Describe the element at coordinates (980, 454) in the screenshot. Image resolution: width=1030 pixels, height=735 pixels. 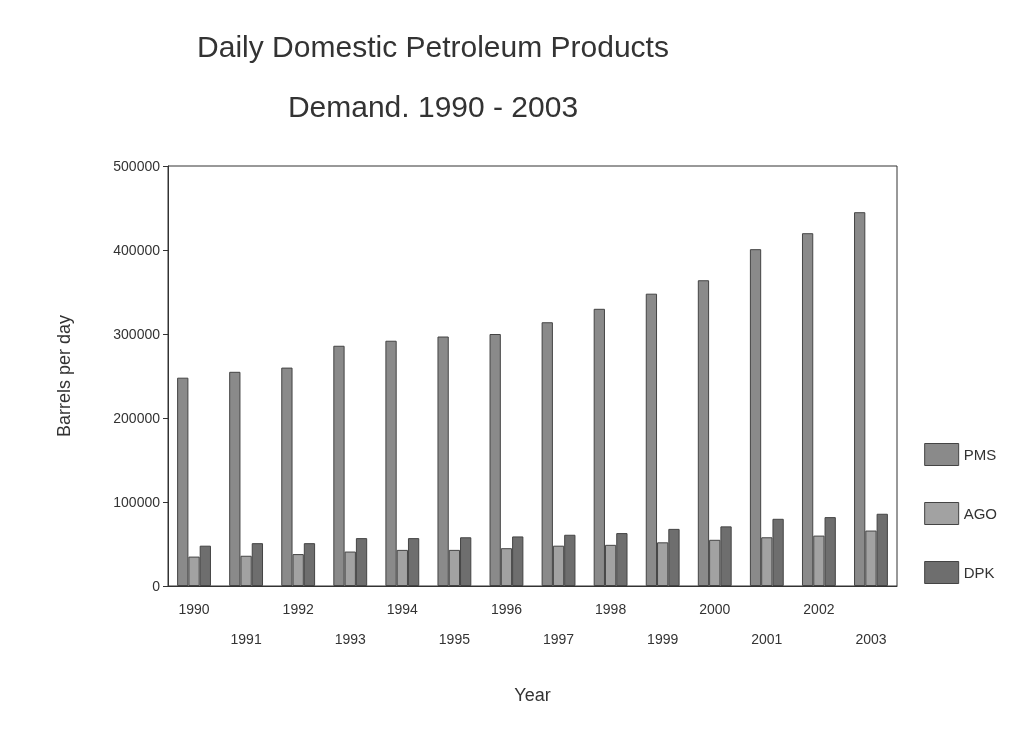
I see `legend-label: PMS` at that location.